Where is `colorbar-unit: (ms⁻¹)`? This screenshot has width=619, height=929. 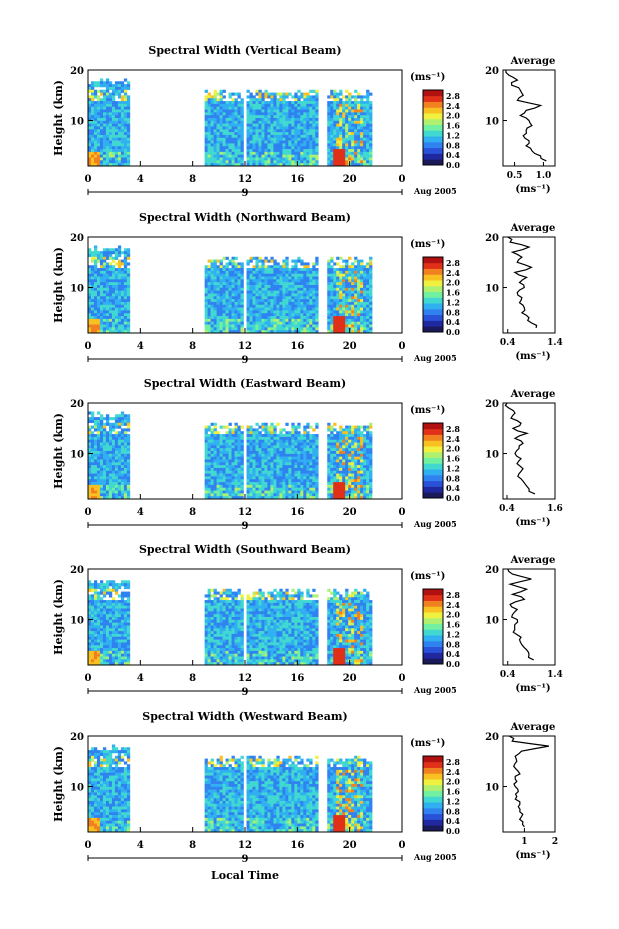
colorbar-unit: (ms⁻¹) is located at coordinates (427, 244).